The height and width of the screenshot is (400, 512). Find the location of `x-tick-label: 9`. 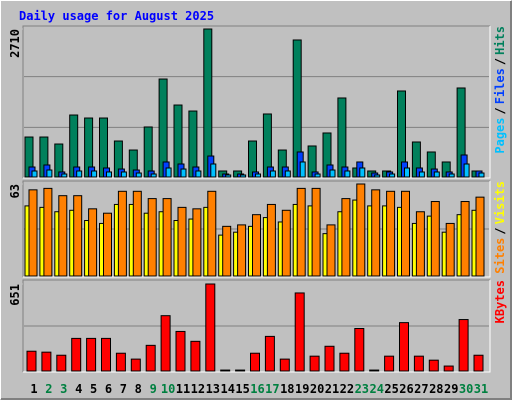

x-tick-label: 9 is located at coordinates (153, 389).